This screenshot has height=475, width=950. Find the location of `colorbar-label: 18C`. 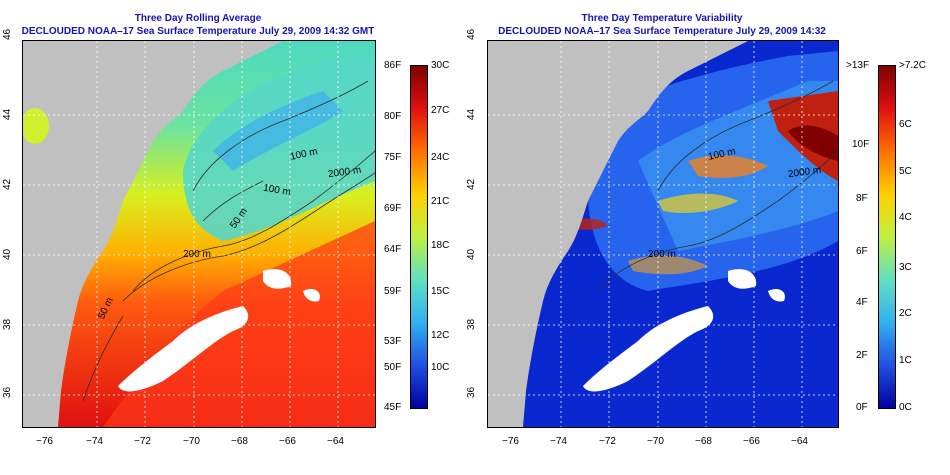

colorbar-label: 18C is located at coordinates (440, 245).